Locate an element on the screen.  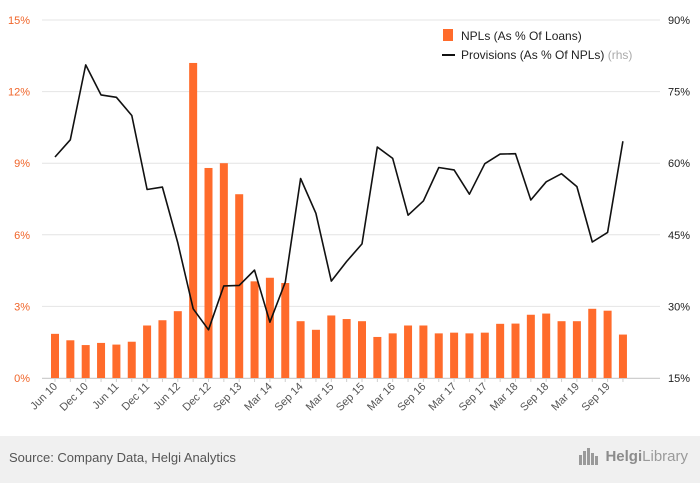
x-tick-label: Sep 18 is located at coordinates (534, 397).